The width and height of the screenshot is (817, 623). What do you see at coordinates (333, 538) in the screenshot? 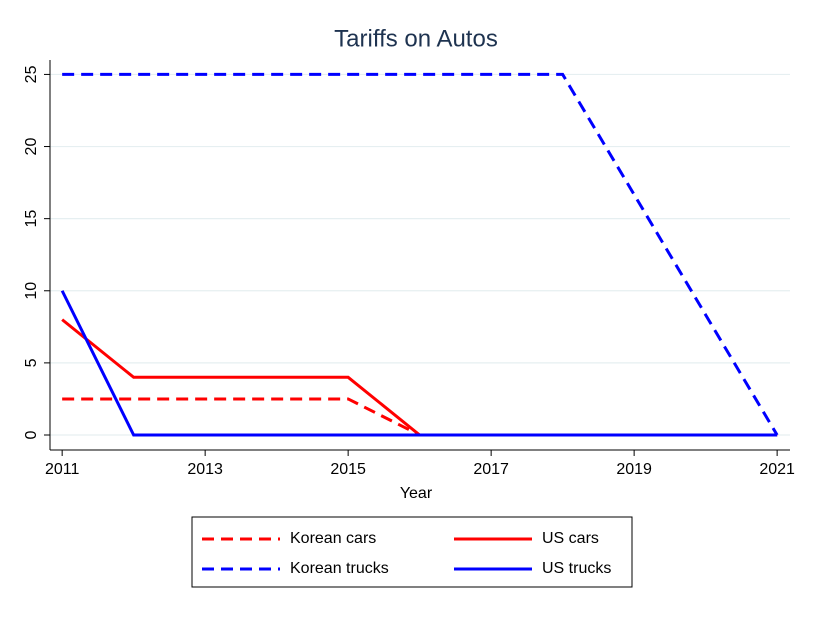
I see `legend-label: Korean cars` at bounding box center [333, 538].